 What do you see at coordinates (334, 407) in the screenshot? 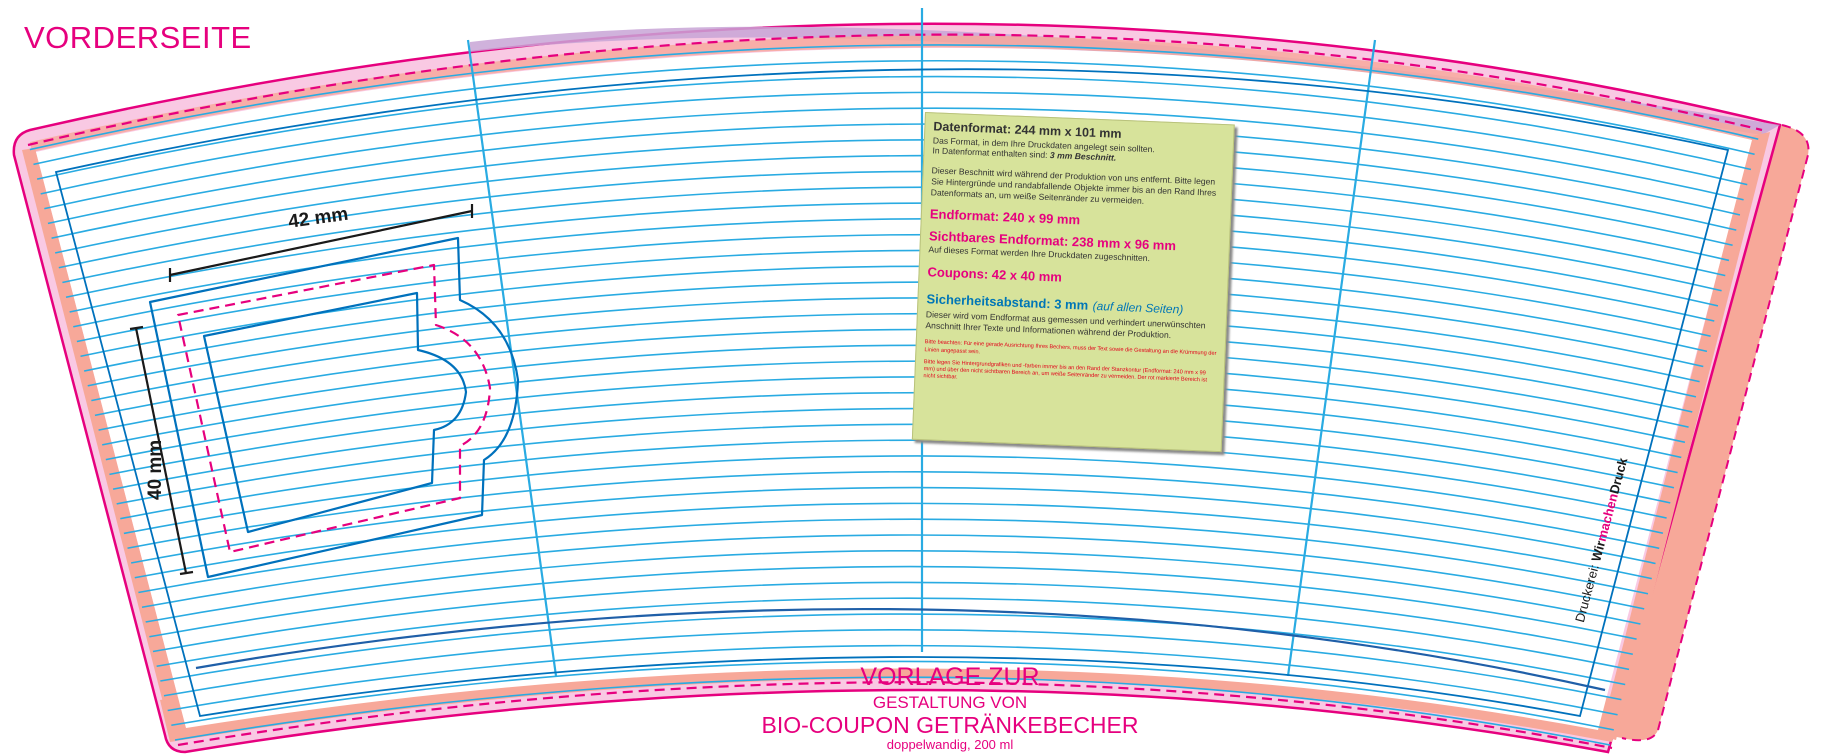
I see `coupon-outline` at bounding box center [334, 407].